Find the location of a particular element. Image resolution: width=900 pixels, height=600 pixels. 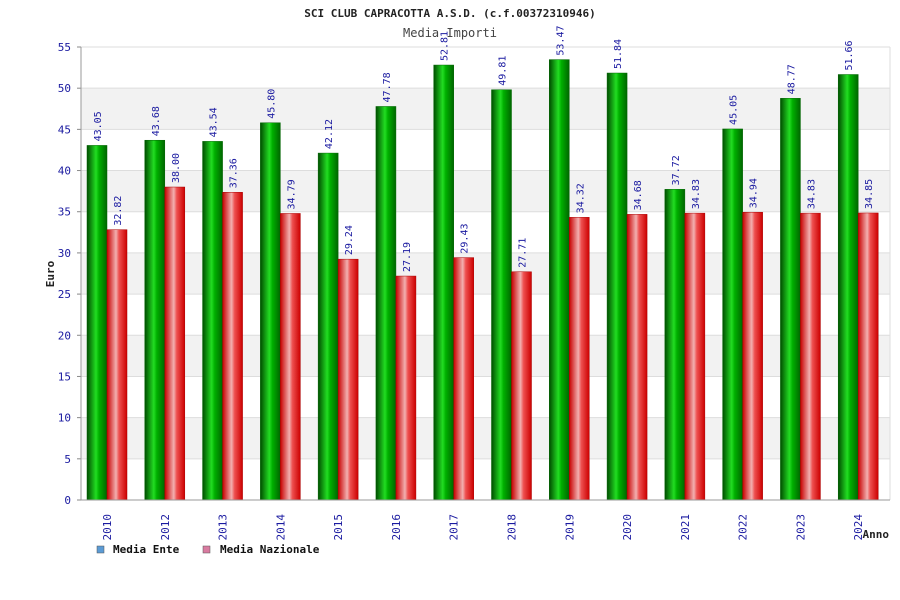

bar-media-ente-2022 is located at coordinates (732, 314).